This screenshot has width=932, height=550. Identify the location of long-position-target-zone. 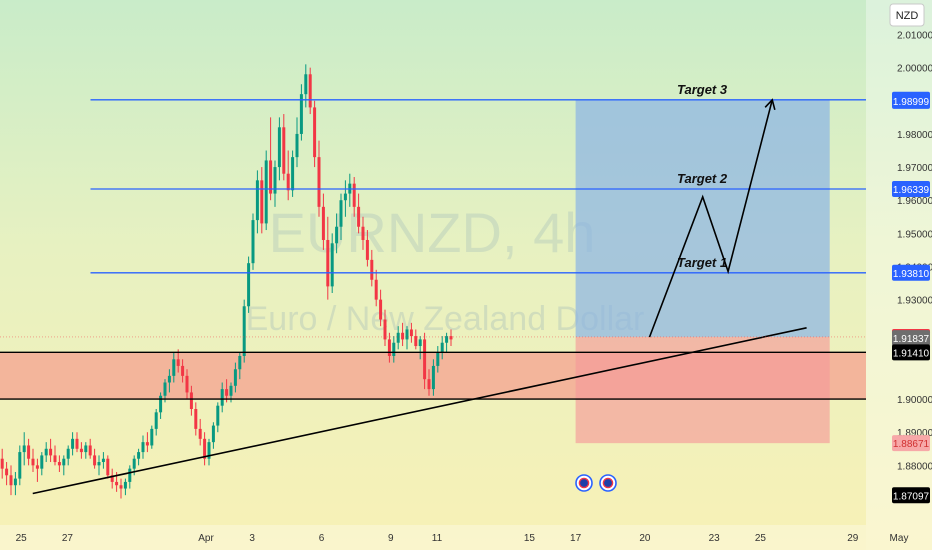
(702, 218).